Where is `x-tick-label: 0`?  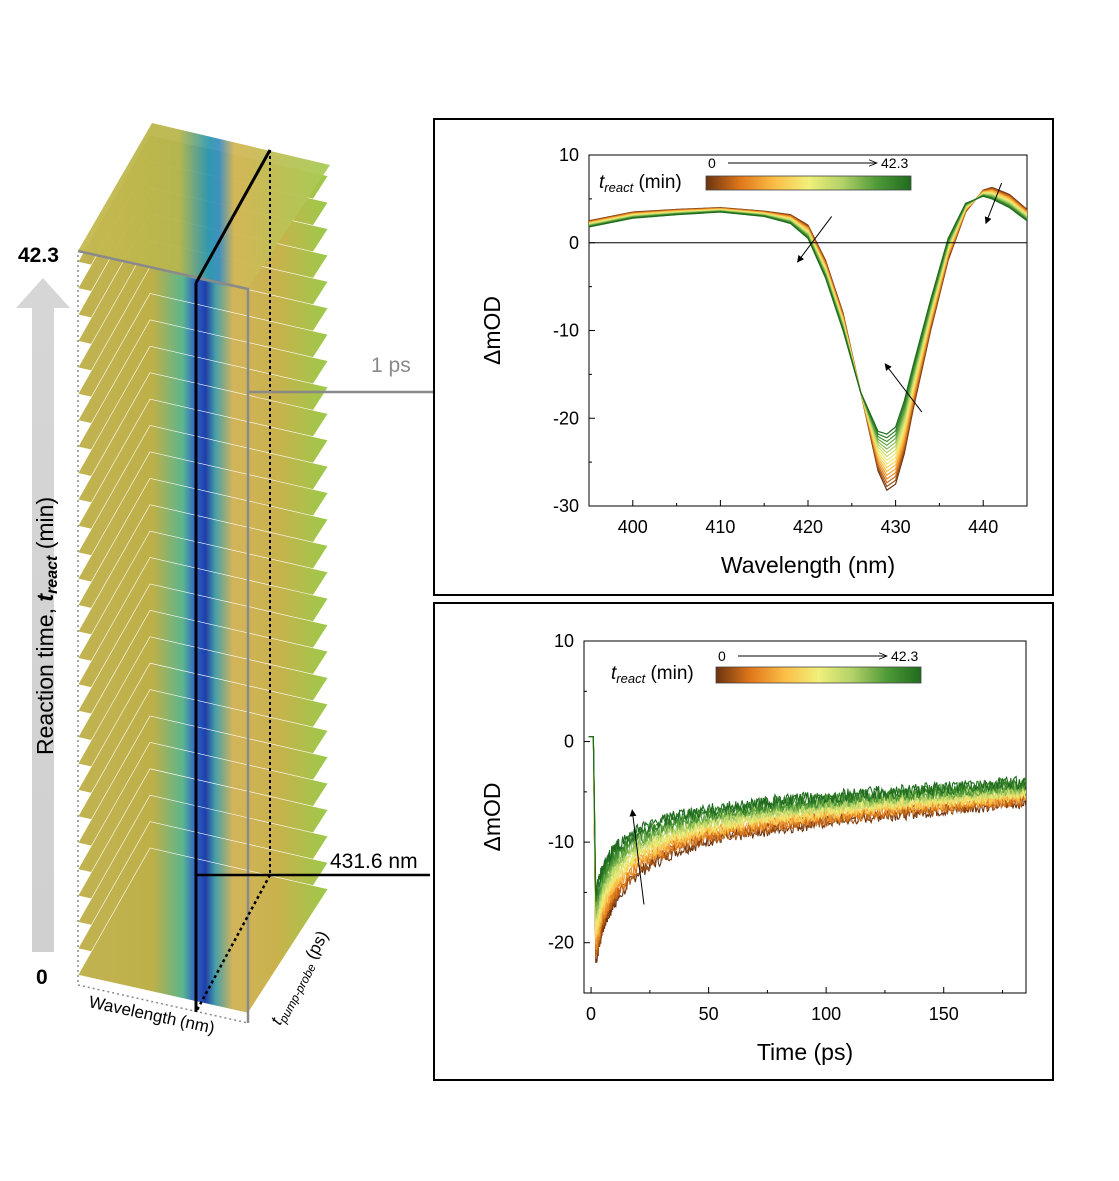
x-tick-label: 0 is located at coordinates (591, 1014).